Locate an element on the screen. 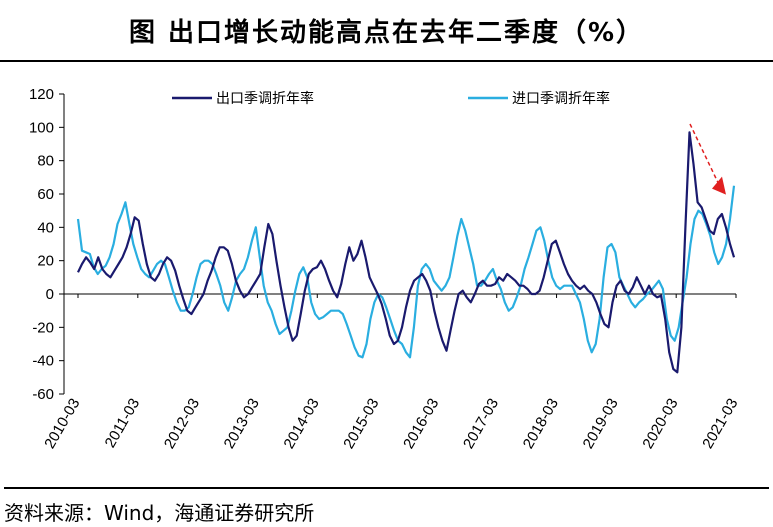 The height and width of the screenshot is (527, 773). y-tick-label: 40 is located at coordinates (45, 227).